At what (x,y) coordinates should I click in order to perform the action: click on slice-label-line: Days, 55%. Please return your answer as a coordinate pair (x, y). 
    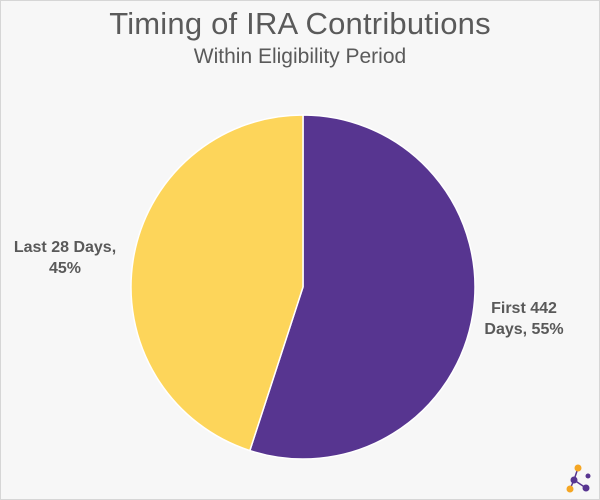
    Looking at the image, I should click on (524, 329).